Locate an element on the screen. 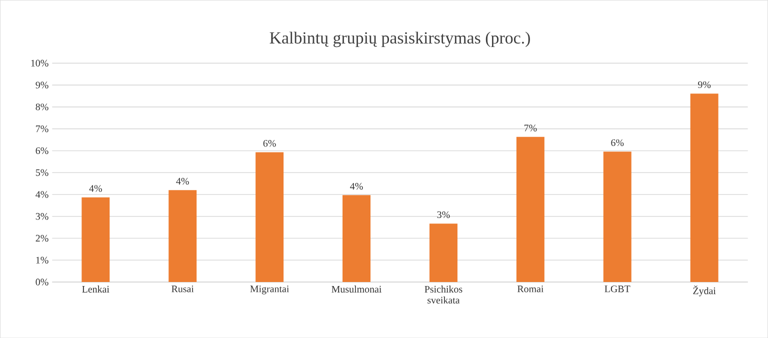  y-tick-label: 7% is located at coordinates (42, 128).